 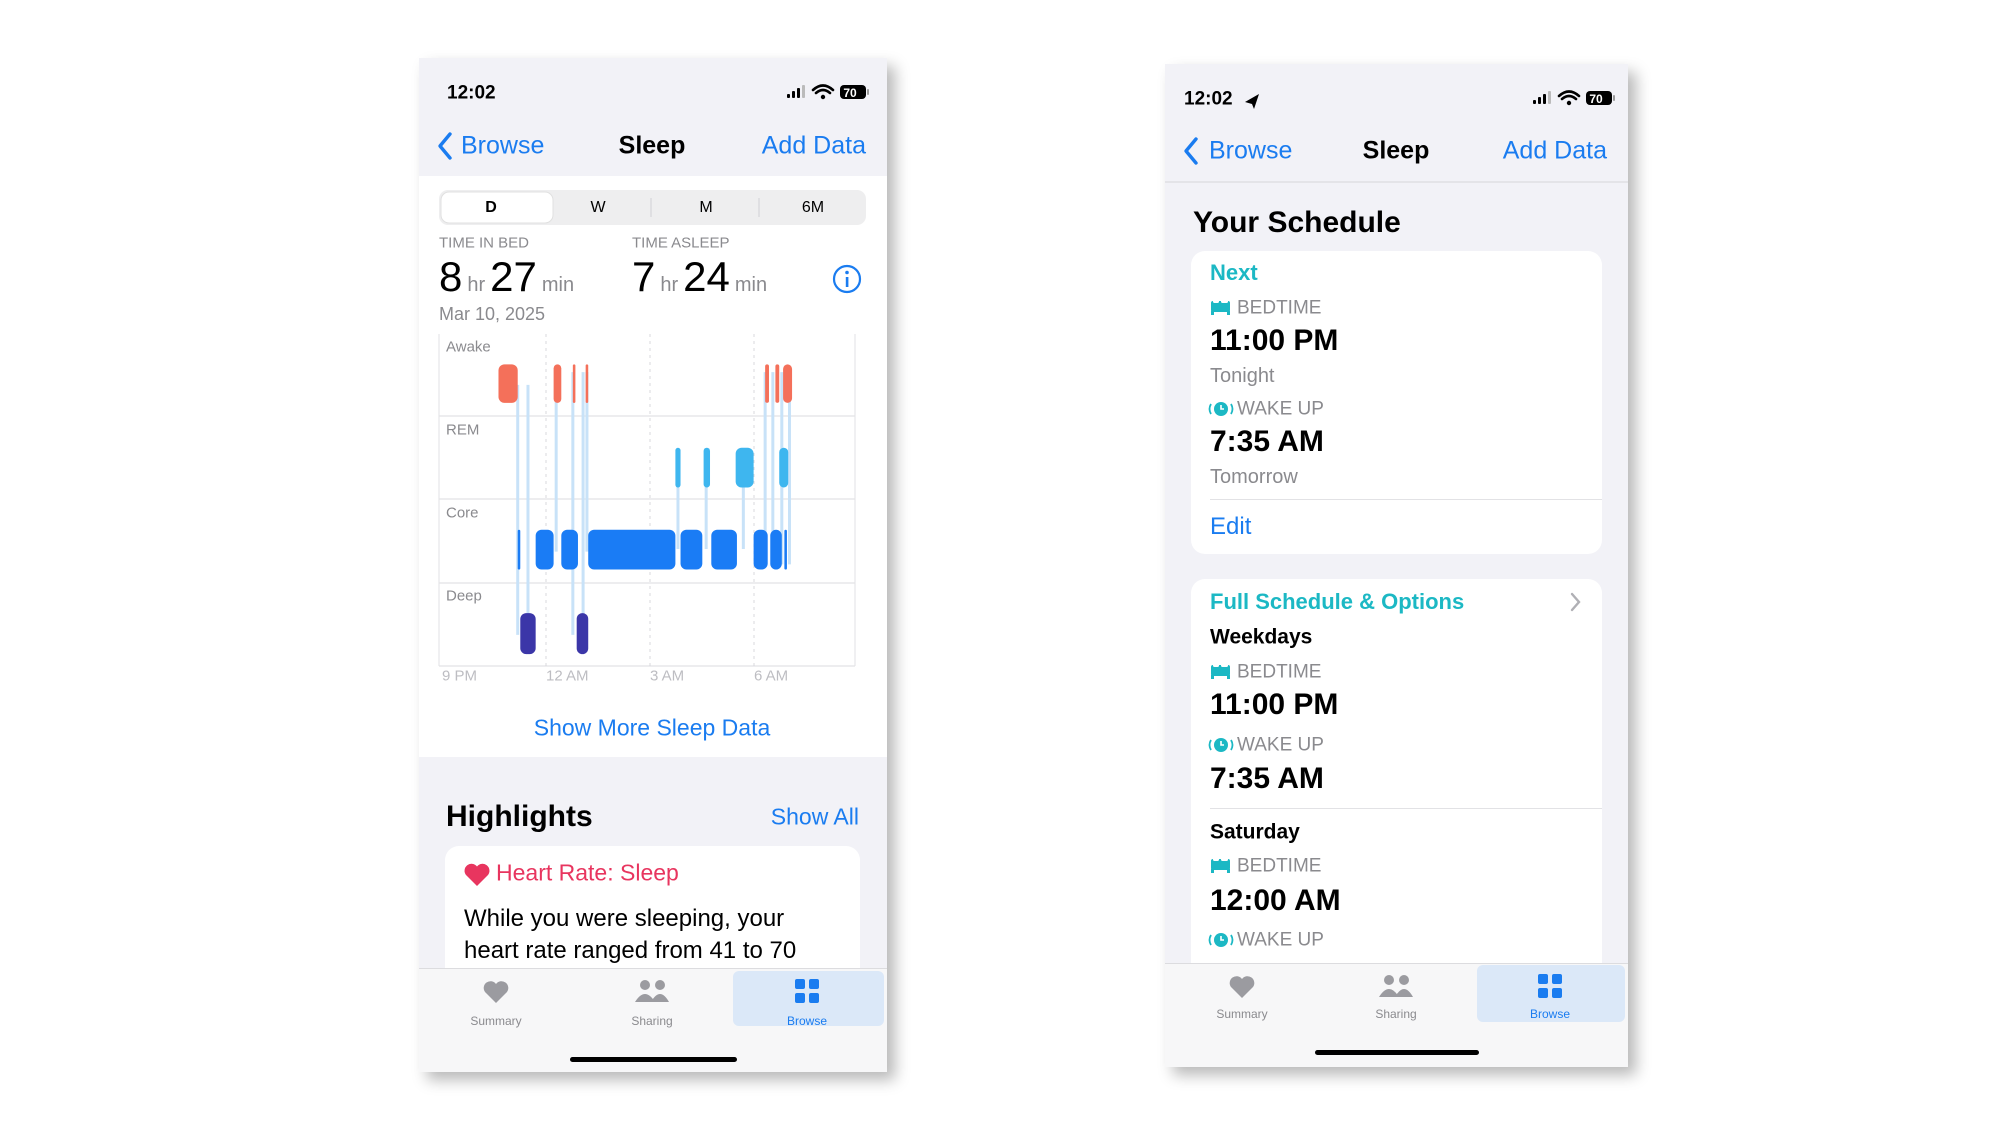 I want to click on summary-value: 7 hr 24 min, so click(x=702, y=277).